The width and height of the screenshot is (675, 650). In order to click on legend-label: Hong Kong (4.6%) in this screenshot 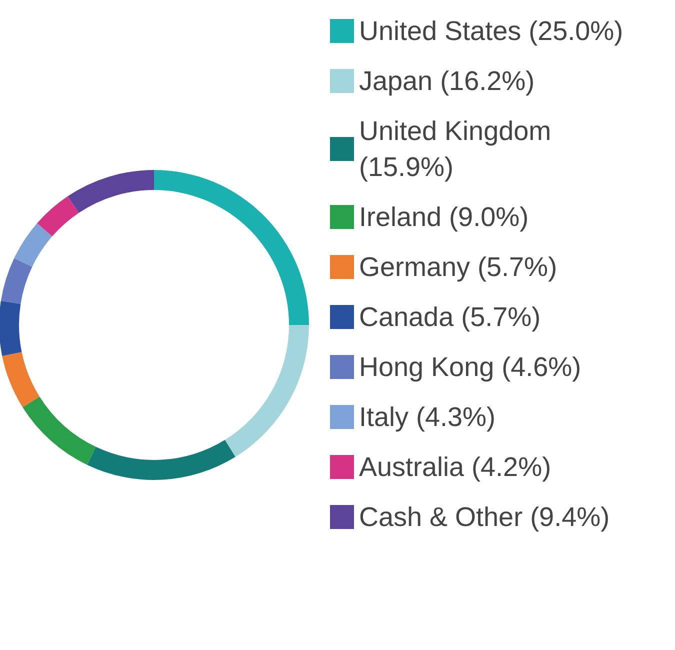, I will do `click(470, 367)`.